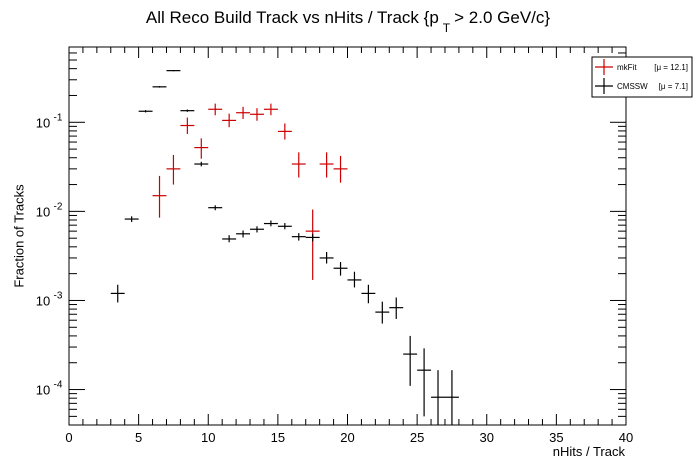  What do you see at coordinates (19, 236) in the screenshot?
I see `y-axis-label: Fraction of Tracks` at bounding box center [19, 236].